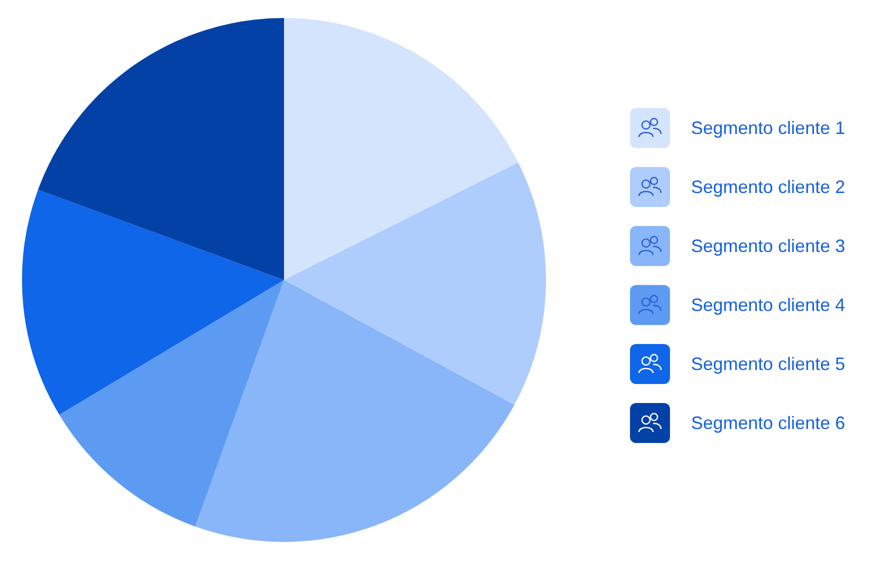 The width and height of the screenshot is (886, 568). I want to click on legend-label: Segmento cliente 4, so click(768, 305).